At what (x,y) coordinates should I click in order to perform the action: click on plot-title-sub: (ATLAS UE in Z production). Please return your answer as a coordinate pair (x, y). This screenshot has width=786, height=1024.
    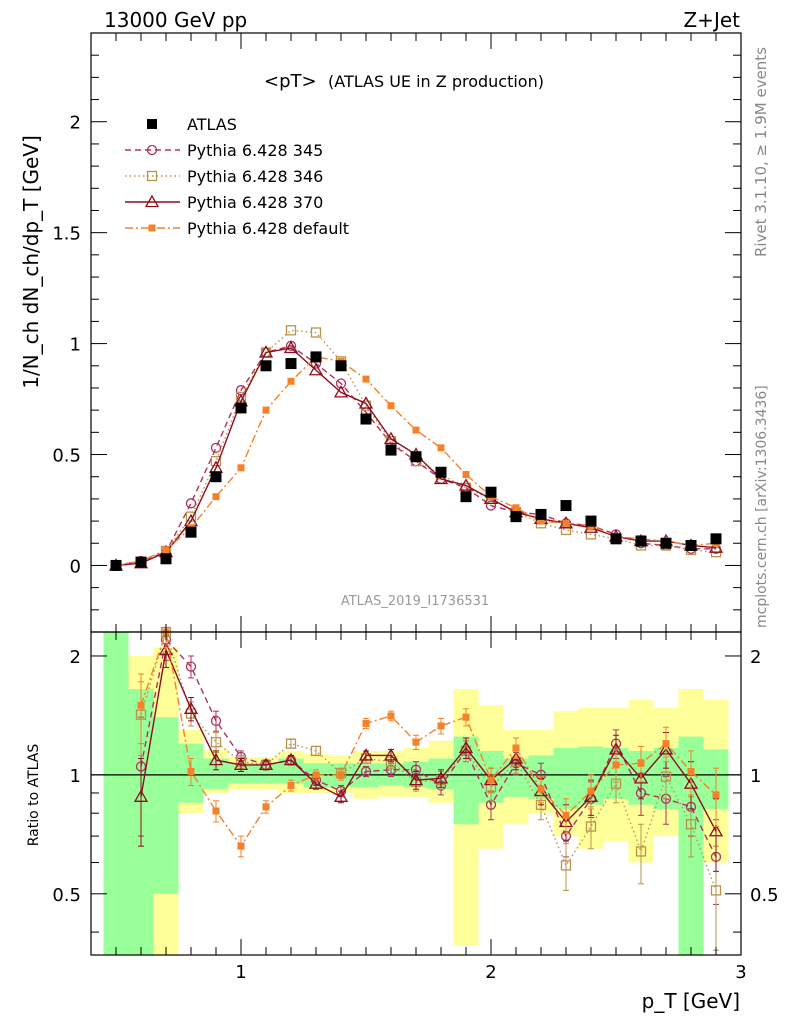
    Looking at the image, I should click on (436, 81).